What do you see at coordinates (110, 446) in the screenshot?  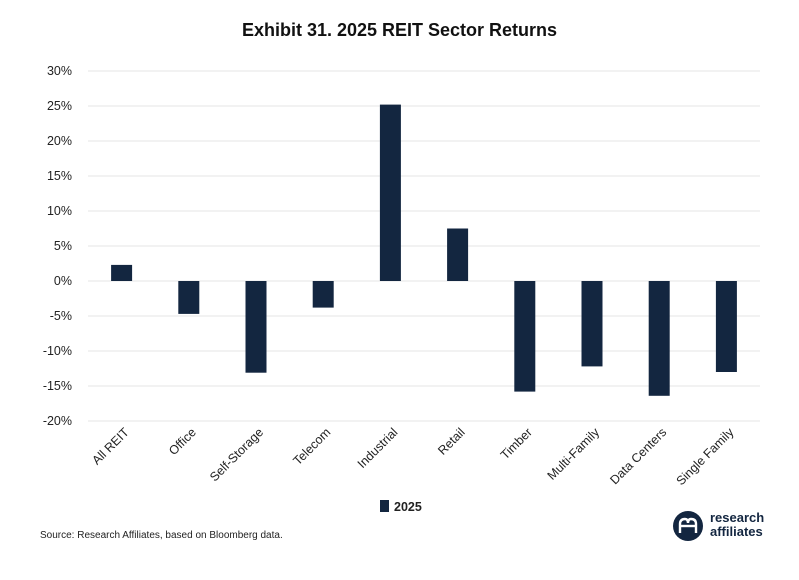 I see `x-tick-label: All REIT` at bounding box center [110, 446].